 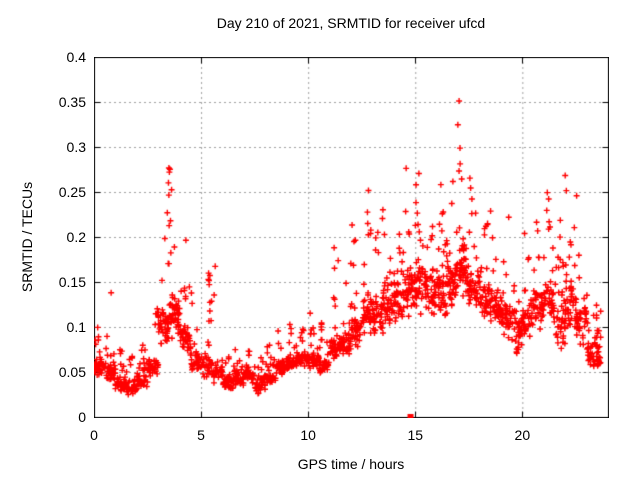 I want to click on y-tick-label: 0.1, so click(x=76, y=327).